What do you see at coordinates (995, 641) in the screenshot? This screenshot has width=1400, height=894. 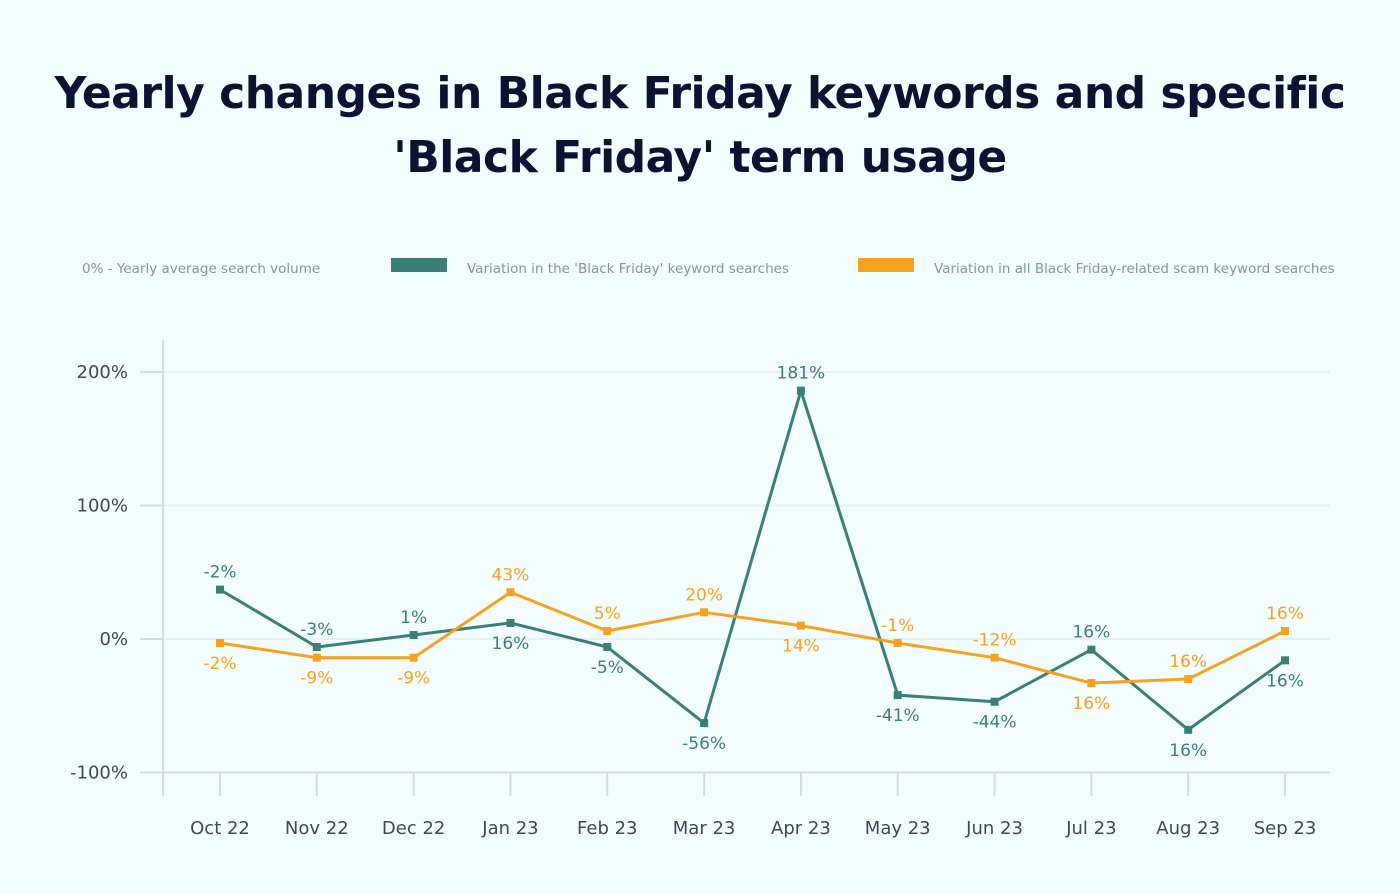 I see `series-1-data-label-8: -12%` at bounding box center [995, 641].